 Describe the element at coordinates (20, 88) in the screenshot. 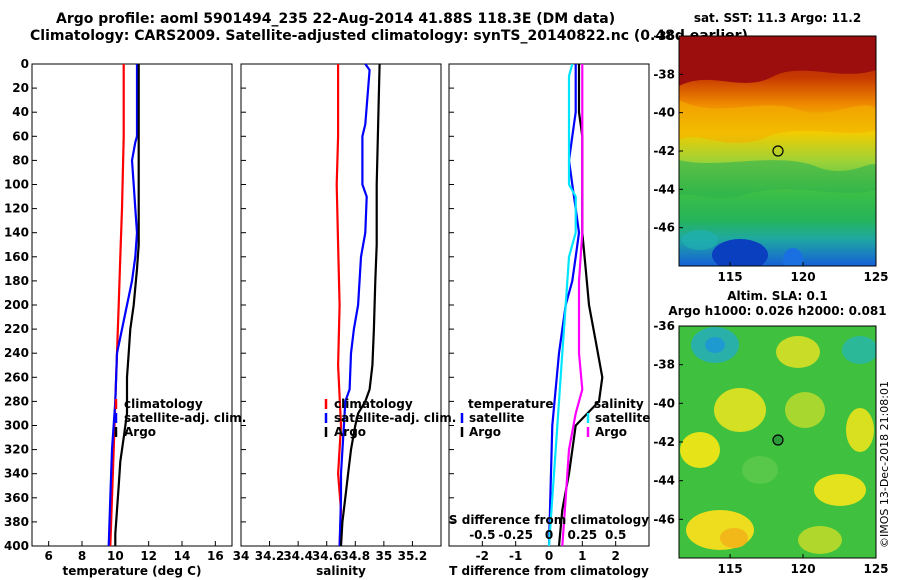

I see `y-tick-label: 20` at that location.